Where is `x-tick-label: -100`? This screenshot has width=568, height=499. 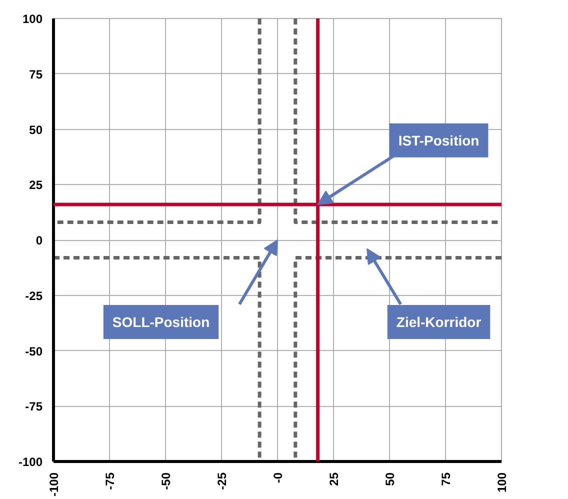 x-tick-label: -100 is located at coordinates (54, 484).